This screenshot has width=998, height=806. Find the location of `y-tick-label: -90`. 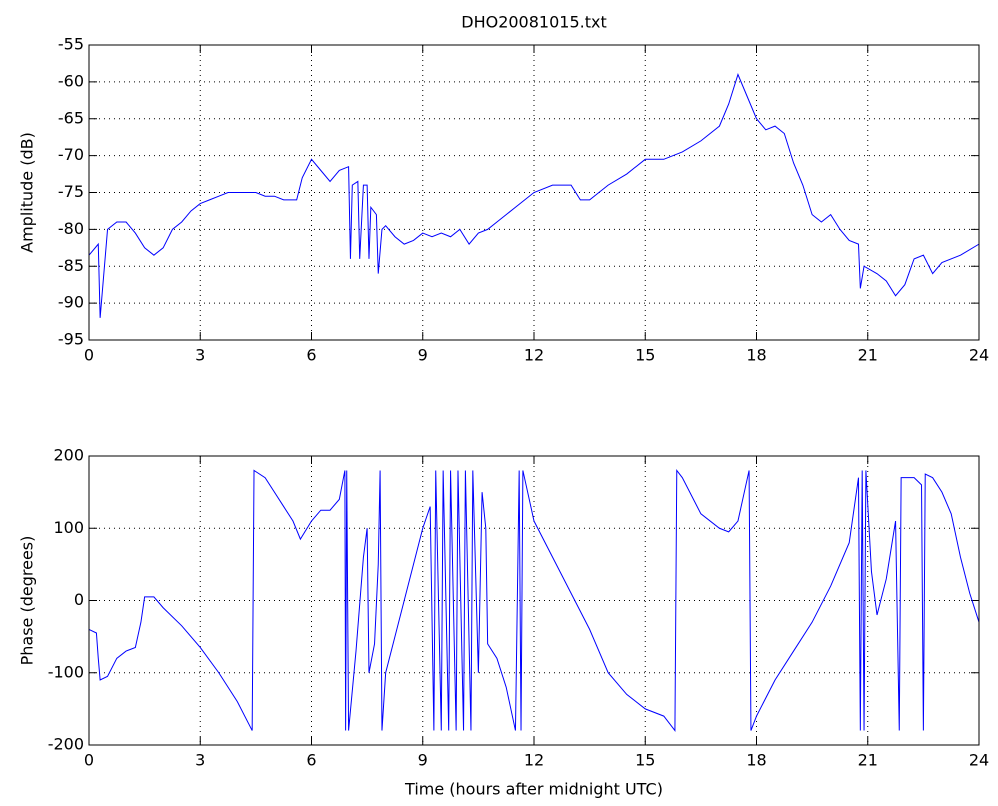

y-tick-label: -90 is located at coordinates (71, 302).